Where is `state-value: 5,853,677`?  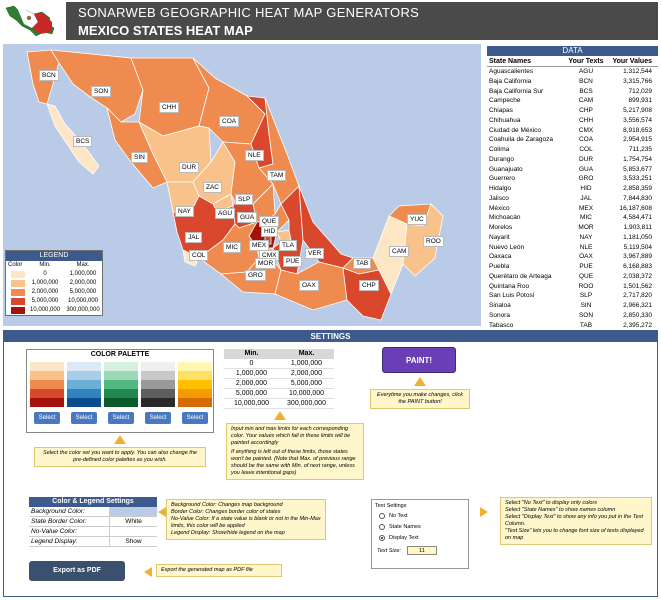 state-value: 5,853,677 is located at coordinates (637, 169).